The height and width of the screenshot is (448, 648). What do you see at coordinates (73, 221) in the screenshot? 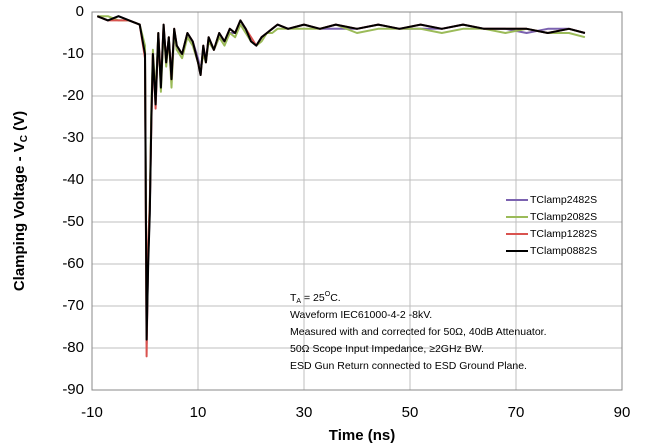
I see `y-tick-label: -50` at bounding box center [73, 221].